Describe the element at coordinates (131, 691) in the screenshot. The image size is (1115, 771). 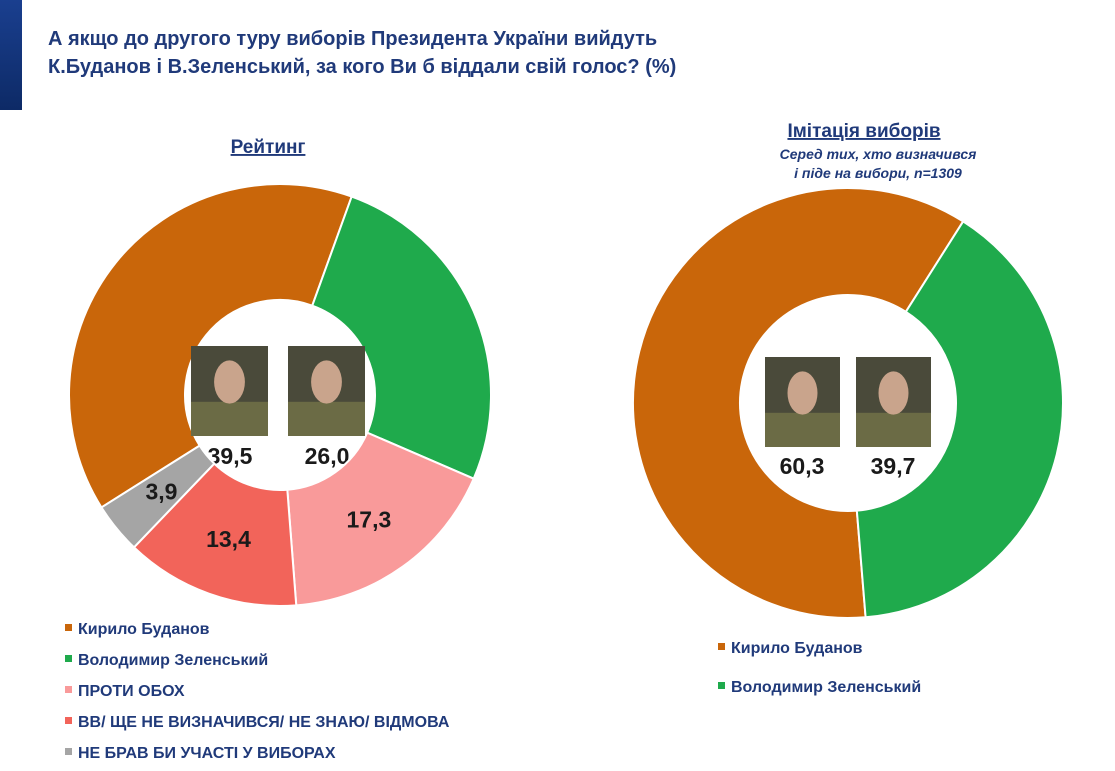
I see `legend-label: ПРОТИ ОБОХ` at that location.